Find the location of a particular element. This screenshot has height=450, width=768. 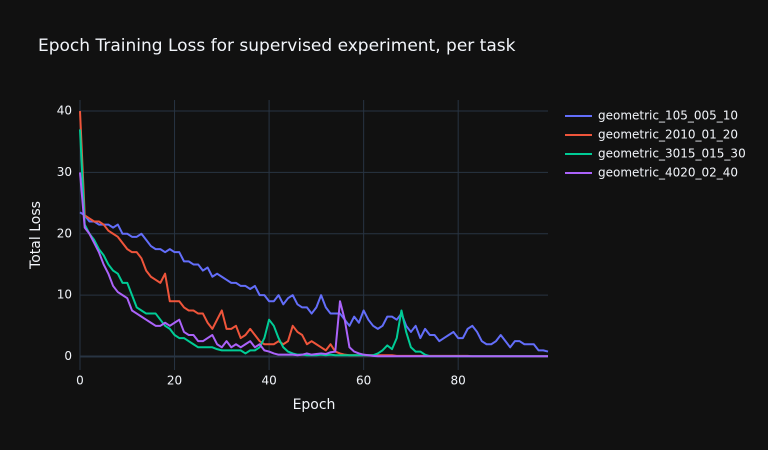

y-tick-label: 40 is located at coordinates (64, 111).